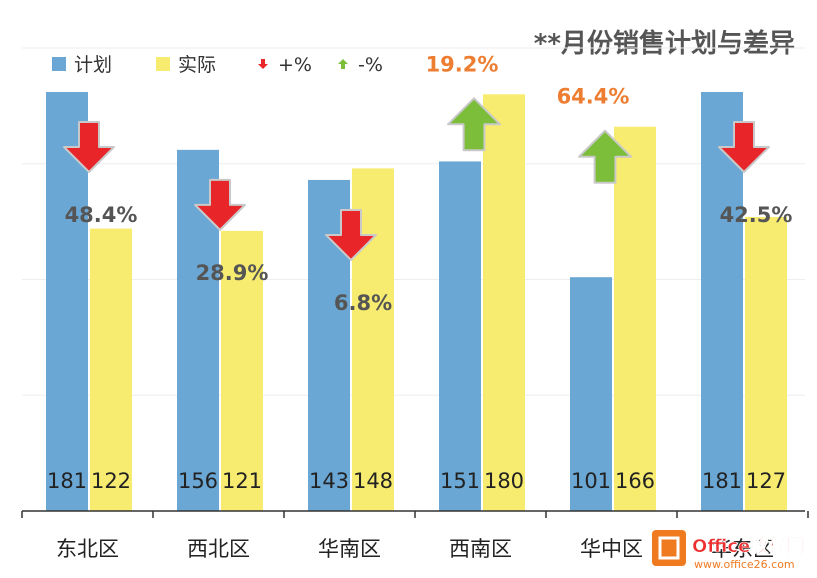 This screenshot has width=817, height=578. Describe the element at coordinates (593, 97) in the screenshot. I see `variance-label: 64.4%` at that location.